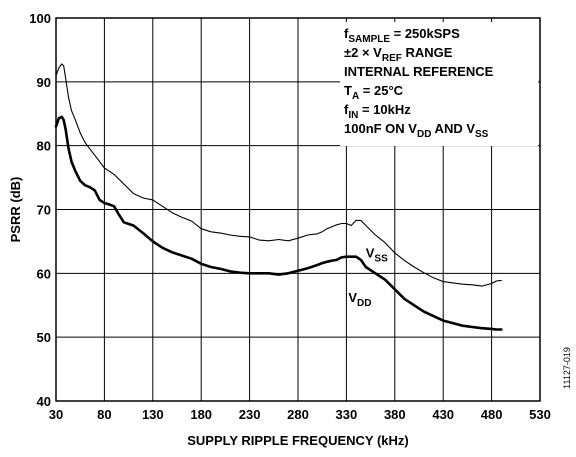  What do you see at coordinates (298, 440) in the screenshot?
I see `x-axis-title: SUPPLY RIPPLE FREQUENCY (kHz)` at bounding box center [298, 440].